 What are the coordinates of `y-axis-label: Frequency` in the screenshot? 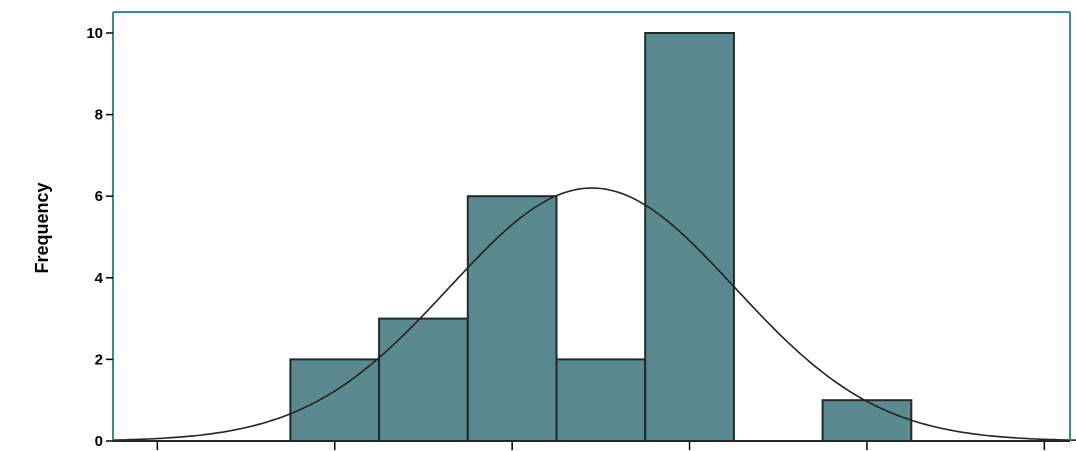 It's located at (42, 227).